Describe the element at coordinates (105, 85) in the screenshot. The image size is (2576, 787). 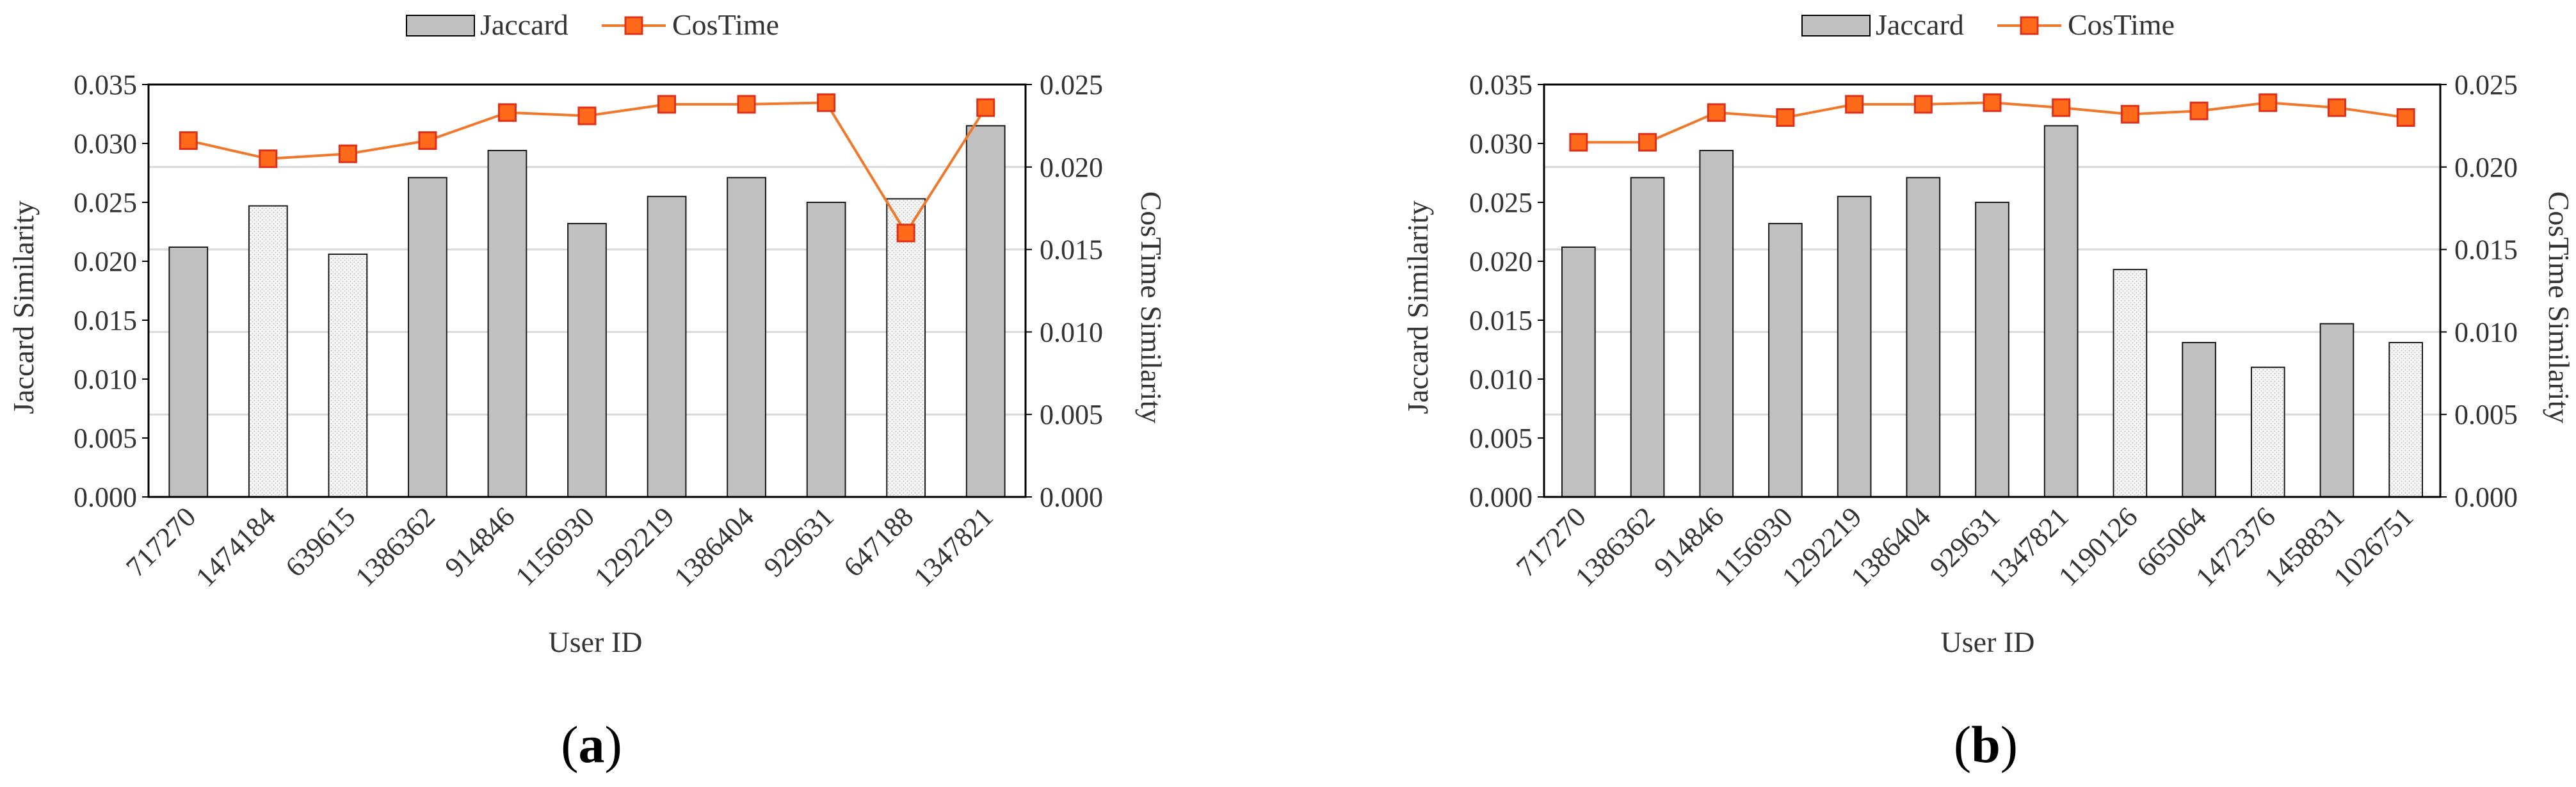
I see `y-tick-label: 0.035` at that location.